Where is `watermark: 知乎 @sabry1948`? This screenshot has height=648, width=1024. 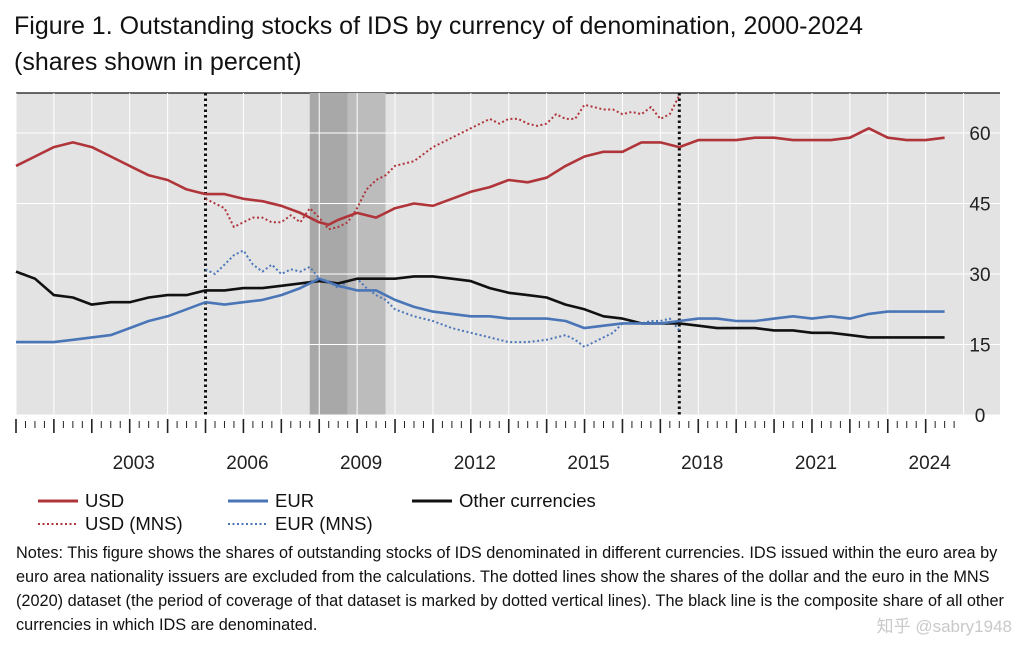
watermark: 知乎 @sabry1948 is located at coordinates (944, 626).